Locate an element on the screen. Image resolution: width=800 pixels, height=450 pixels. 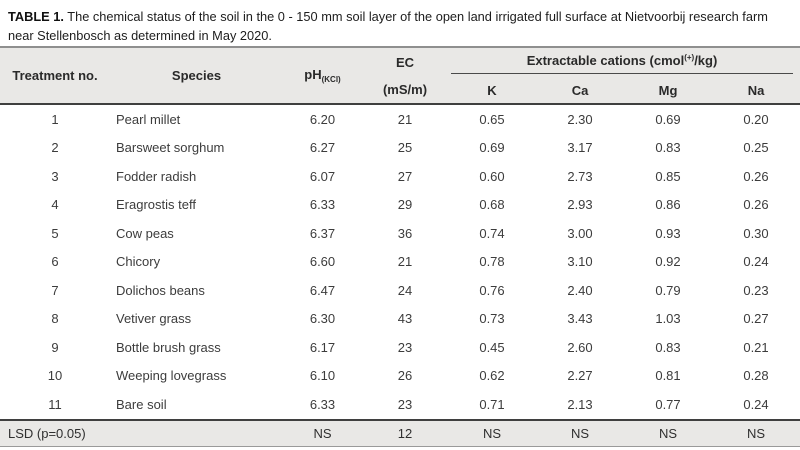
cell-k: 0.68 is located at coordinates (492, 204).